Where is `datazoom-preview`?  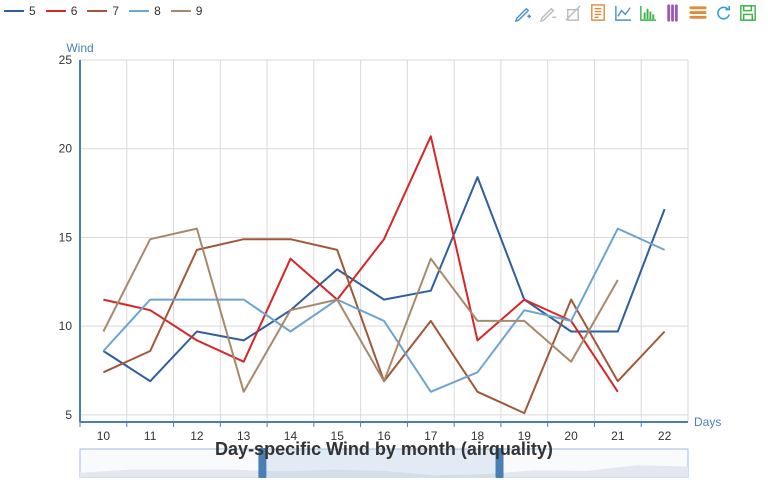 datazoom-preview is located at coordinates (384, 471).